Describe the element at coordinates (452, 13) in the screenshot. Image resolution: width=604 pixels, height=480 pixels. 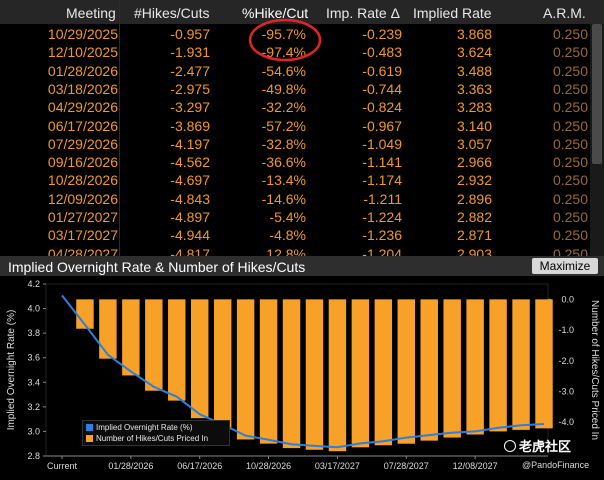
I see `col-header-implied-rate: Implied Rate` at that location.